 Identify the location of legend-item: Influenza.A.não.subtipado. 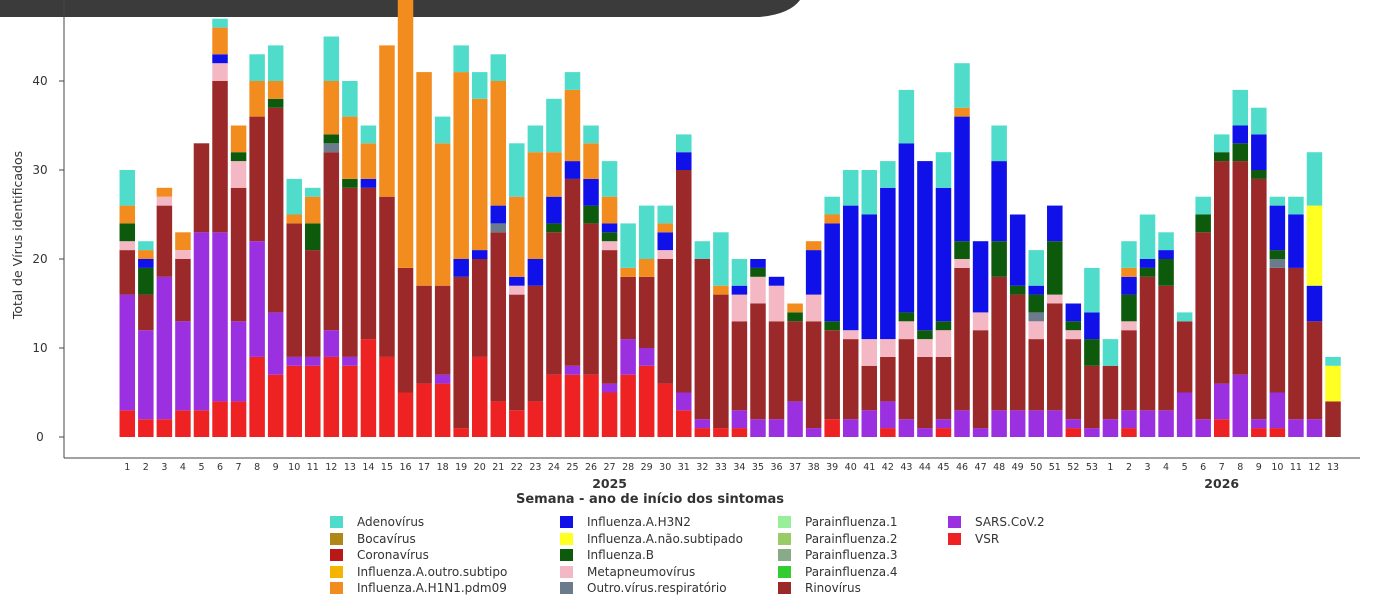
(669, 539).